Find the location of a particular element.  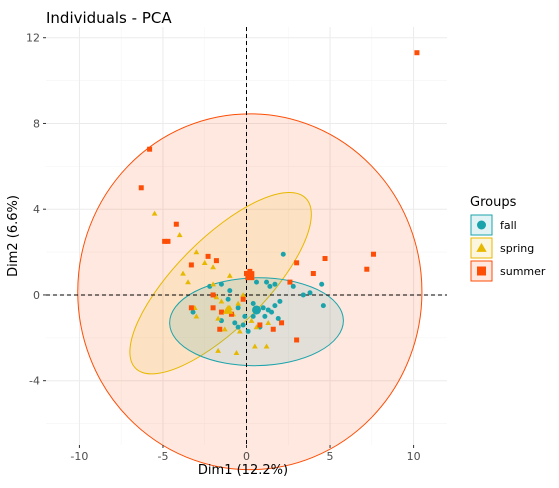

centroid-spring is located at coordinates (228, 309).